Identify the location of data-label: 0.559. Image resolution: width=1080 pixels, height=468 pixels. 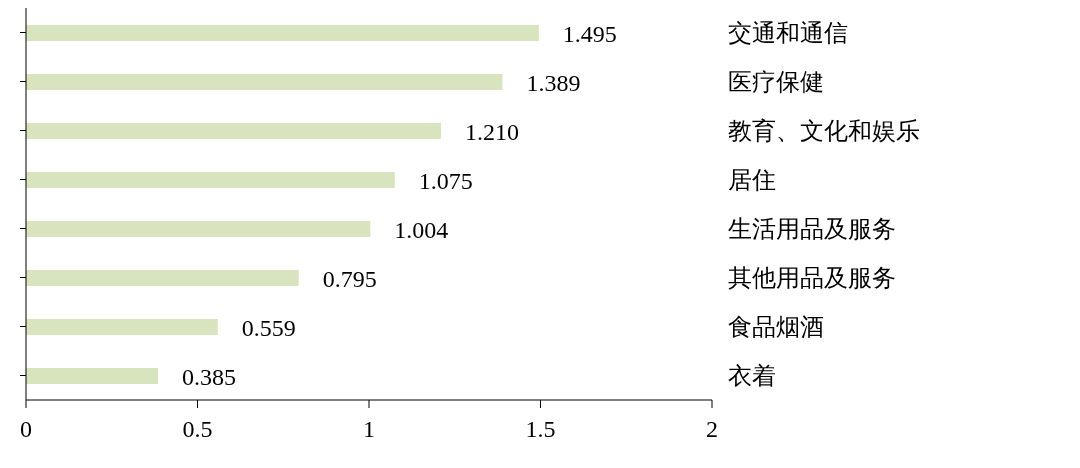
(268, 327).